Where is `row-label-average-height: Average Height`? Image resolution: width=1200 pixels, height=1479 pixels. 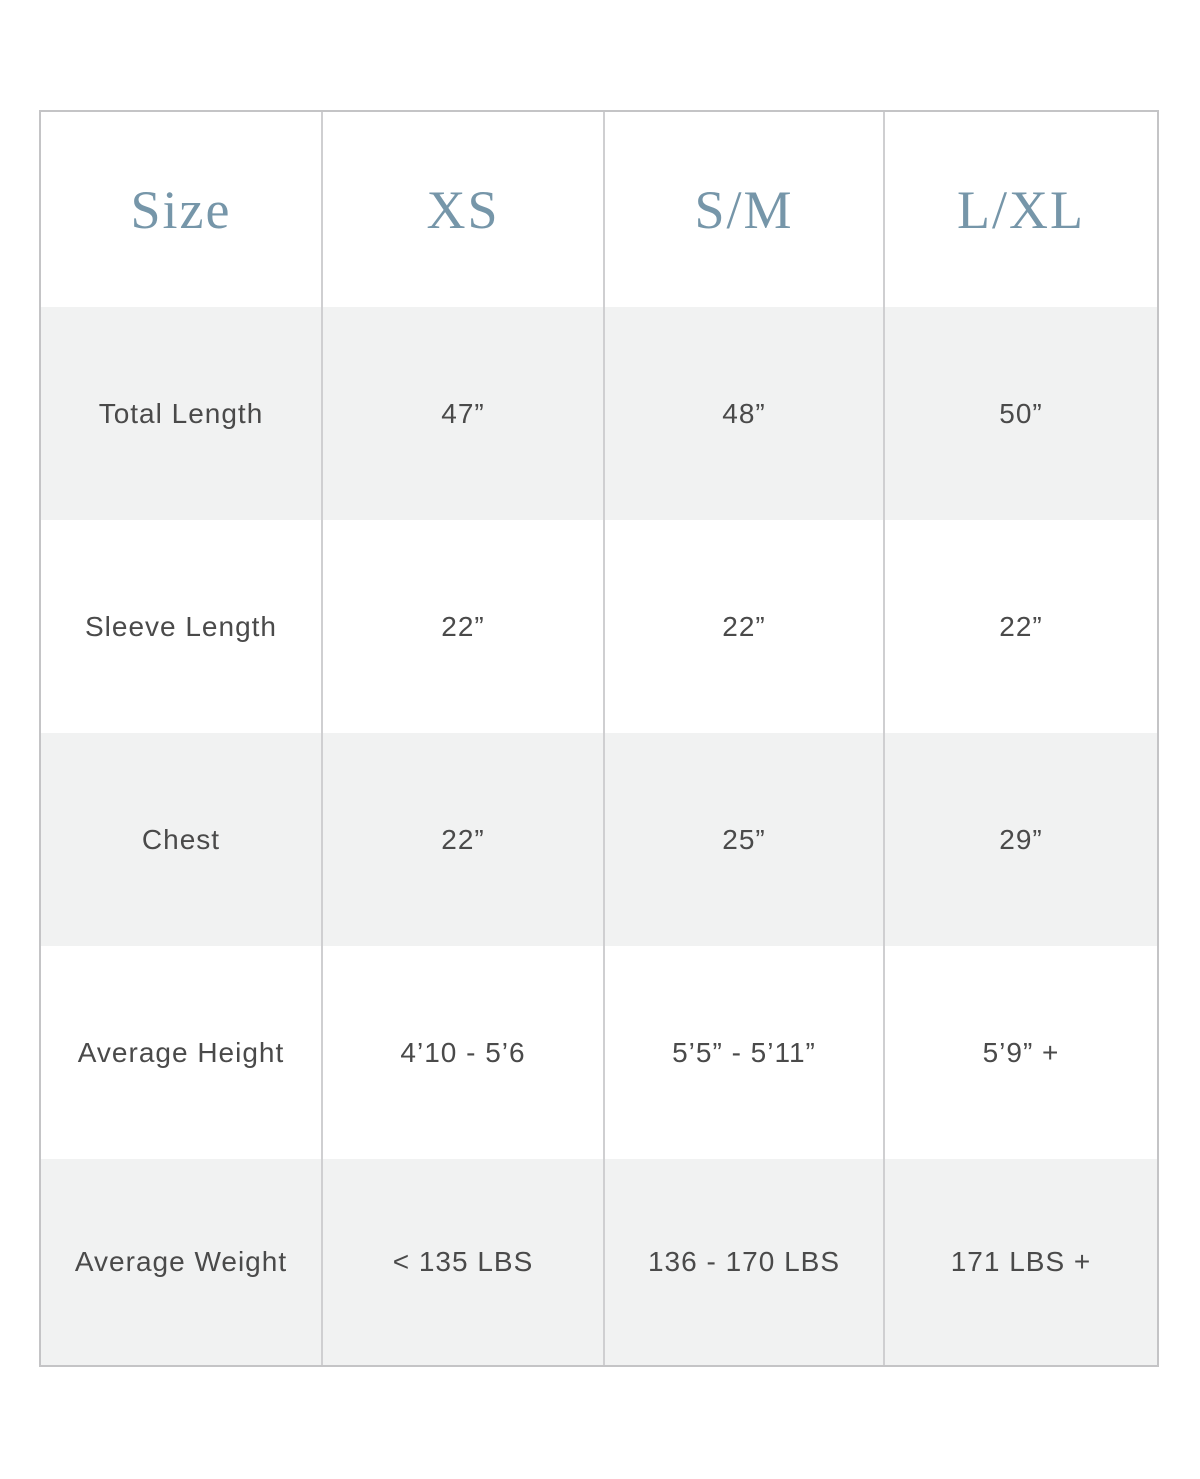
row-label-average-height: Average Height is located at coordinates (181, 1052).